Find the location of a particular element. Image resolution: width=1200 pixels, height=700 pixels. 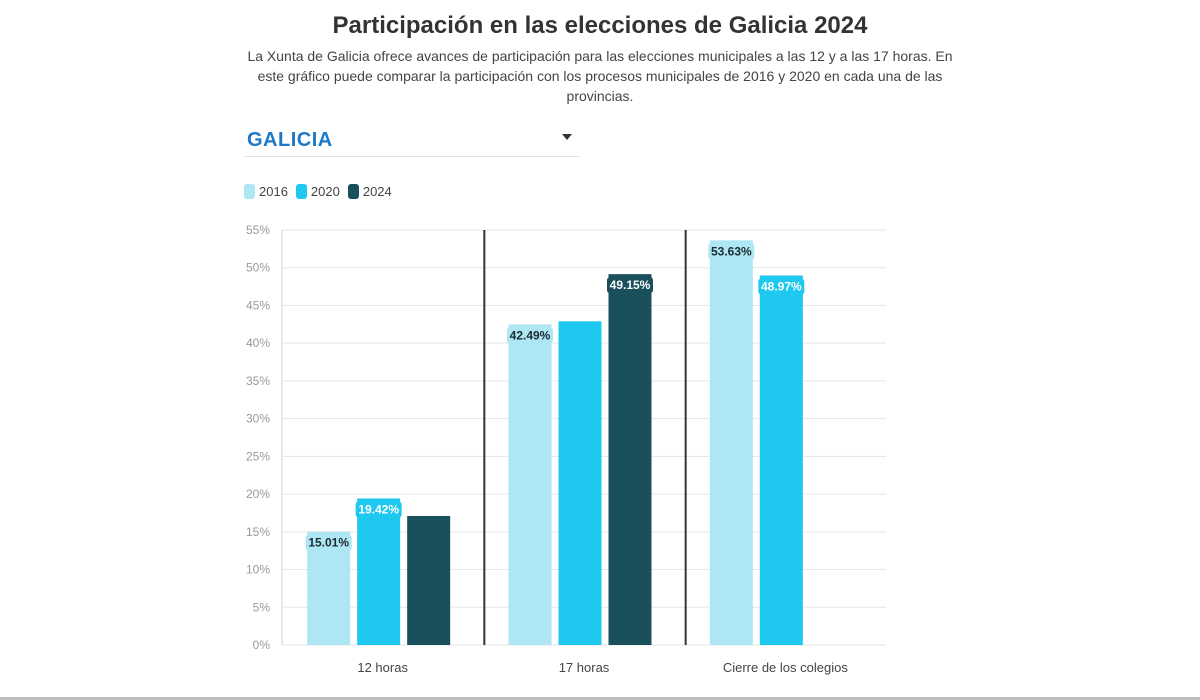

y-tick-label: 0% is located at coordinates (262, 645).